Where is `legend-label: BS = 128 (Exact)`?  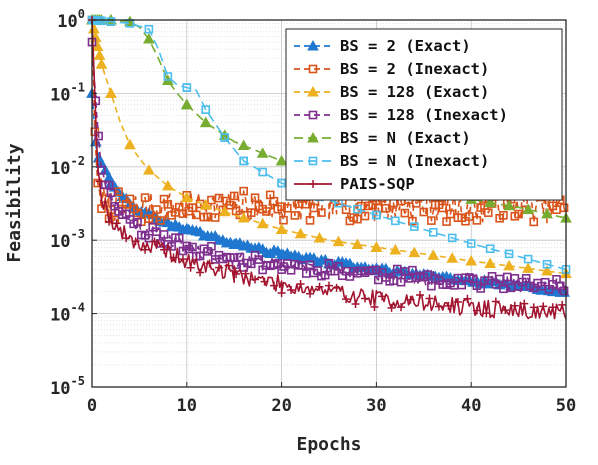
legend-label: BS = 128 (Exact) is located at coordinates (414, 92).